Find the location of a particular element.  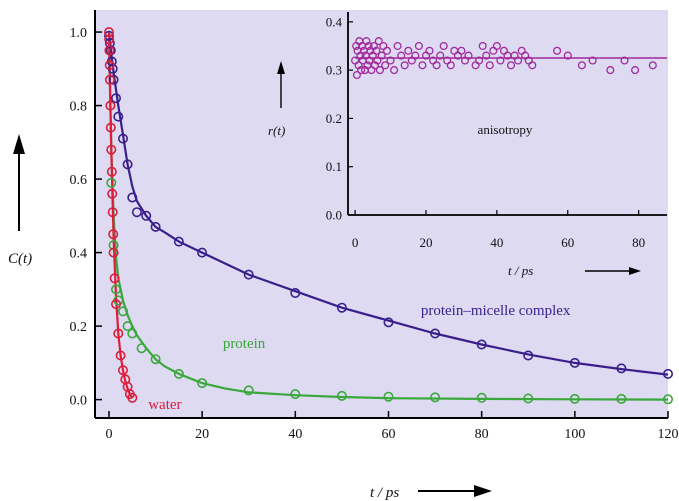

inset-x-axis-label: t / ps is located at coordinates (520, 270).